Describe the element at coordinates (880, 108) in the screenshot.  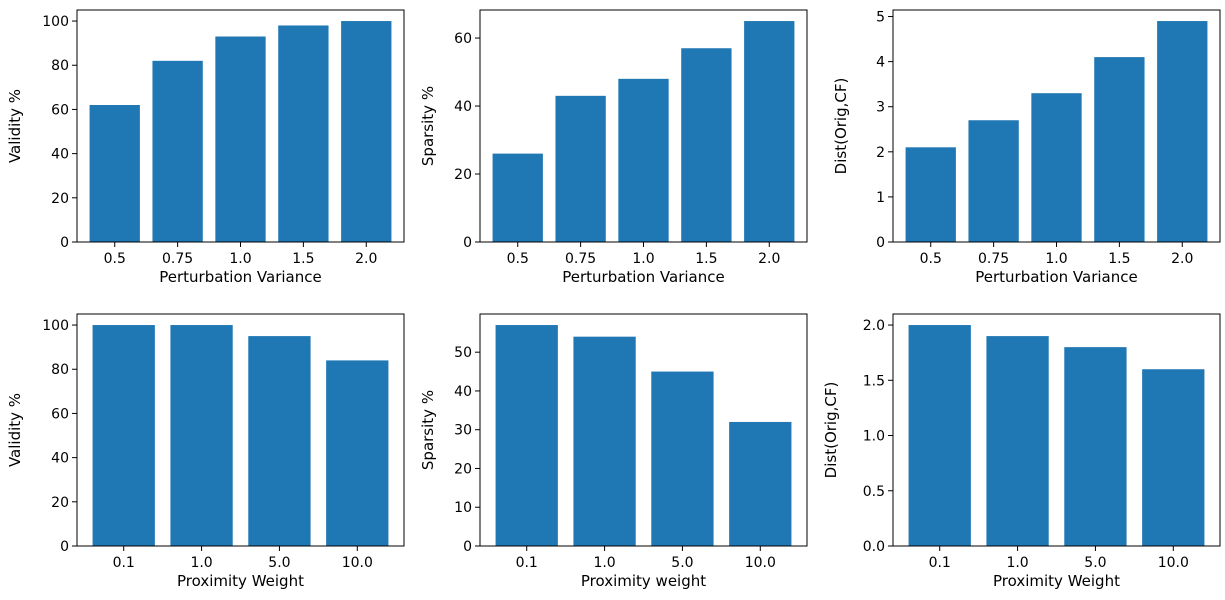
I see `y-tick-label: 3` at that location.